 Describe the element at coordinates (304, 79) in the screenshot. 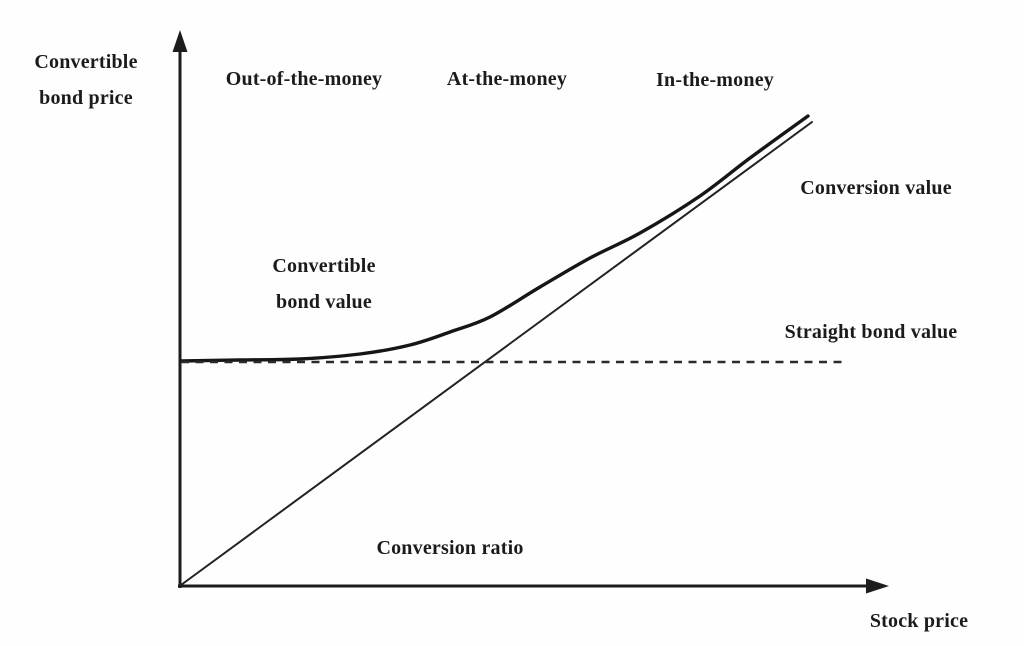

I see `region-label-out-of-the-money: Out-of-the-money` at that location.